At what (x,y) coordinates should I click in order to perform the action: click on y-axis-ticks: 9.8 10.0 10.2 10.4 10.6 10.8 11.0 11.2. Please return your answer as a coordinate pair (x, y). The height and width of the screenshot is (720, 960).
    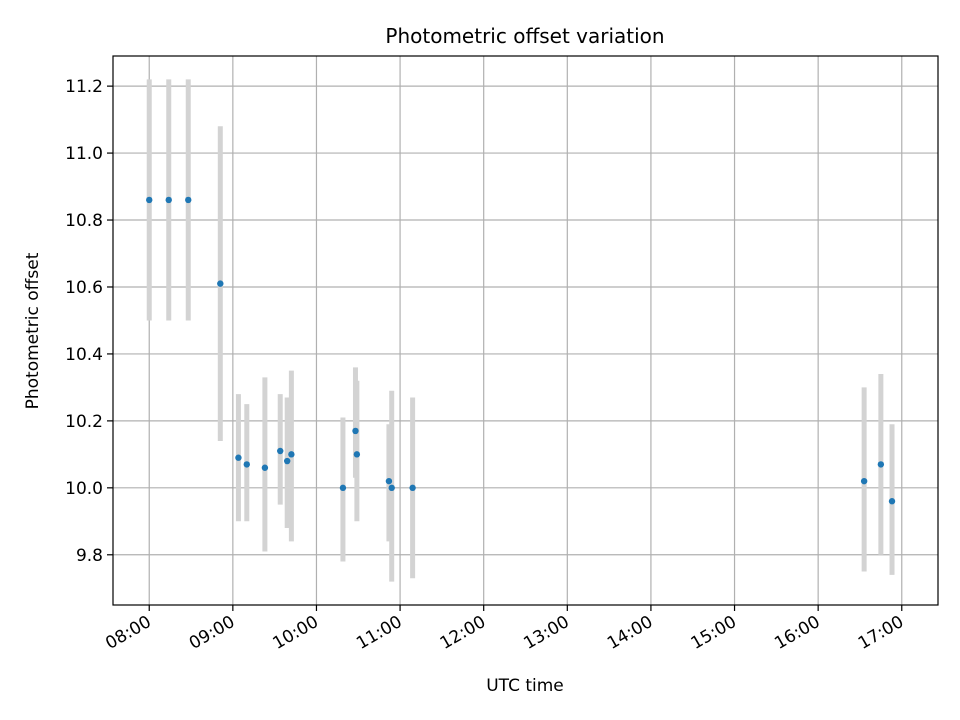
    Looking at the image, I should click on (89, 321).